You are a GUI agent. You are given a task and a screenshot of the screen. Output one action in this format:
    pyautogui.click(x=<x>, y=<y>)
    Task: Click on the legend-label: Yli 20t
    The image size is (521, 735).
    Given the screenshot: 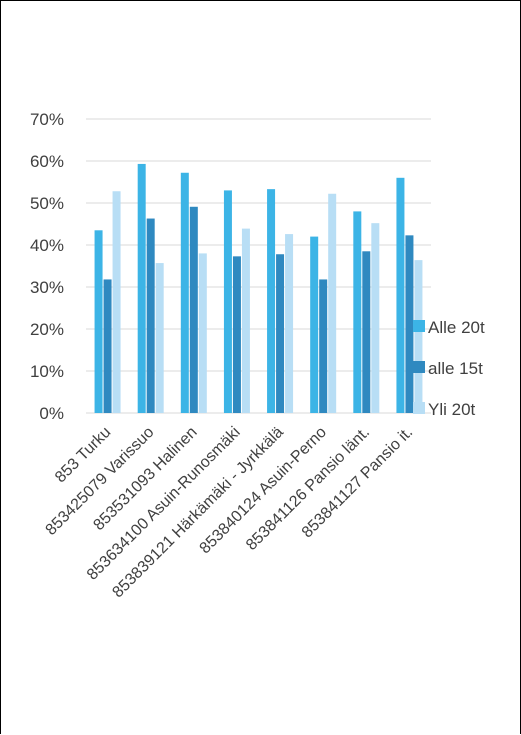 What is the action you would take?
    pyautogui.click(x=452, y=409)
    